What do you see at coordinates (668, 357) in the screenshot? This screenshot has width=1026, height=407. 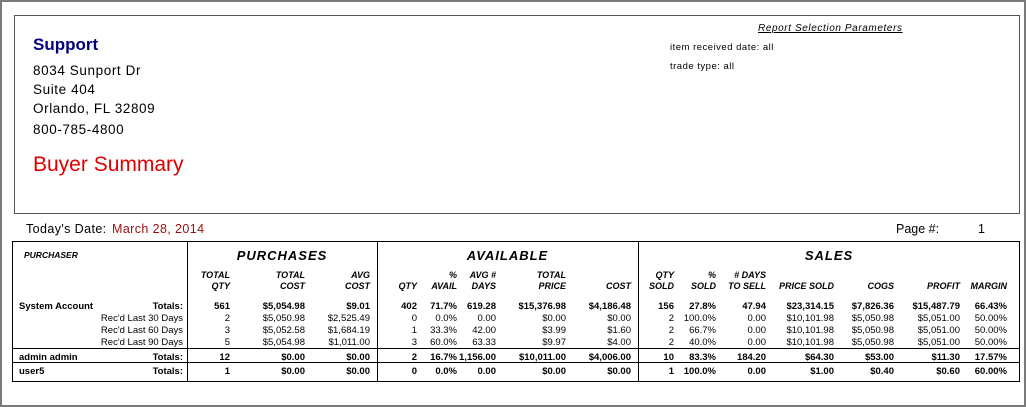 I see `table-cell: 10` at bounding box center [668, 357].